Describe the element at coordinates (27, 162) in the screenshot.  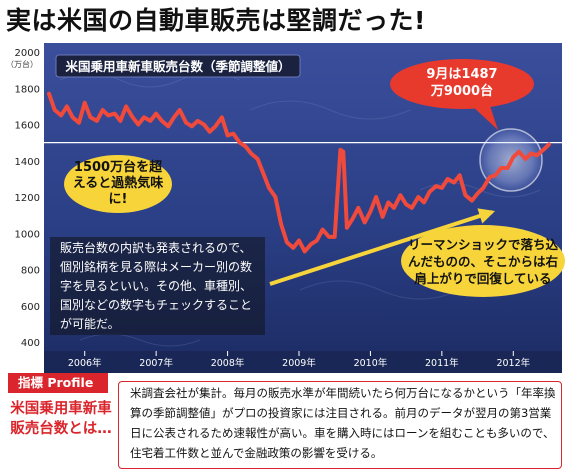
I see `y-tick-label: 1400` at that location.